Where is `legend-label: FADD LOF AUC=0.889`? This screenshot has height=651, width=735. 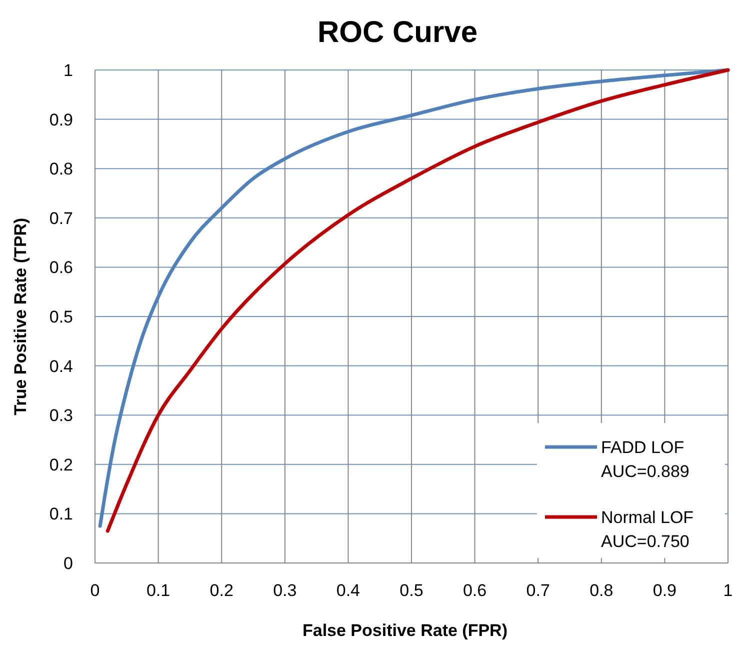
legend-label: FADD LOF AUC=0.889 is located at coordinates (645, 459).